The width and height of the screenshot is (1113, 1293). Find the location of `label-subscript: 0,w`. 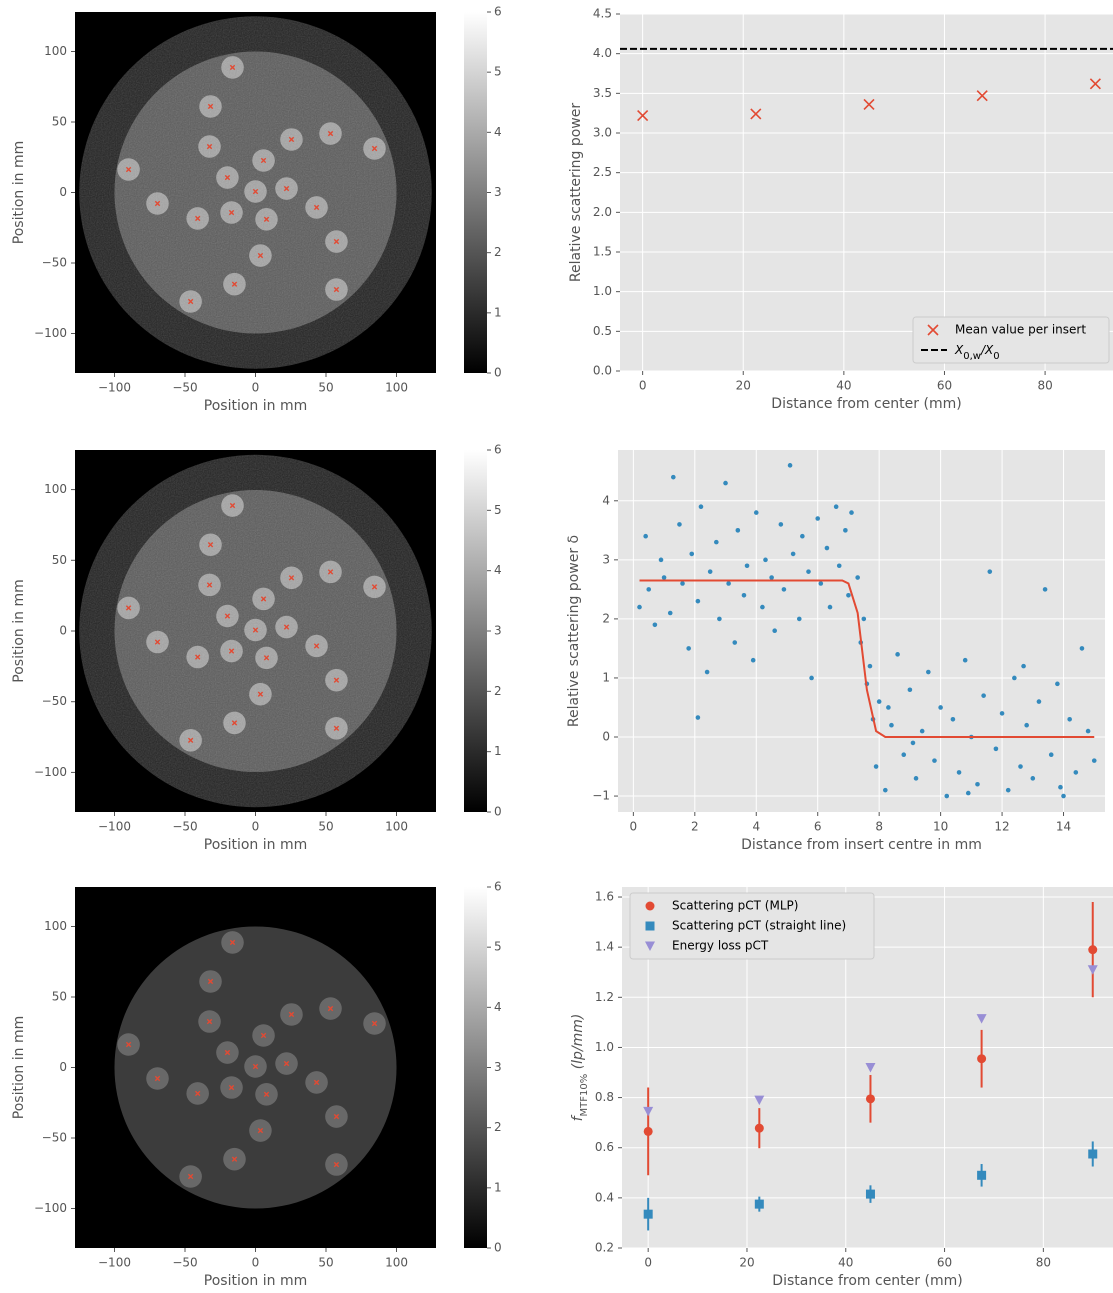

label-subscript: 0,w is located at coordinates (972, 356).